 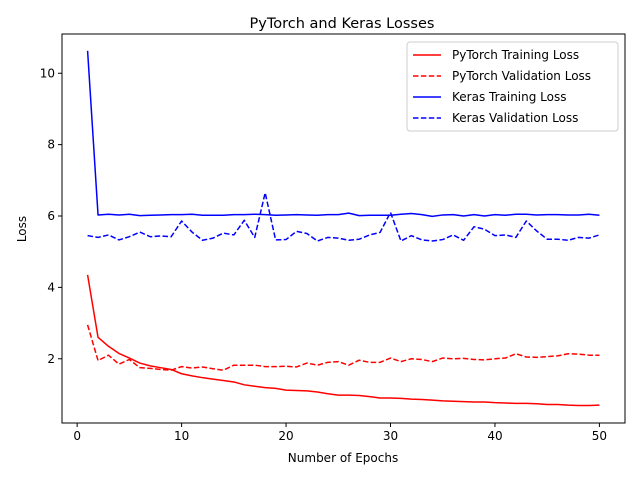 What do you see at coordinates (51, 359) in the screenshot?
I see `y-tick-label: 2` at bounding box center [51, 359].